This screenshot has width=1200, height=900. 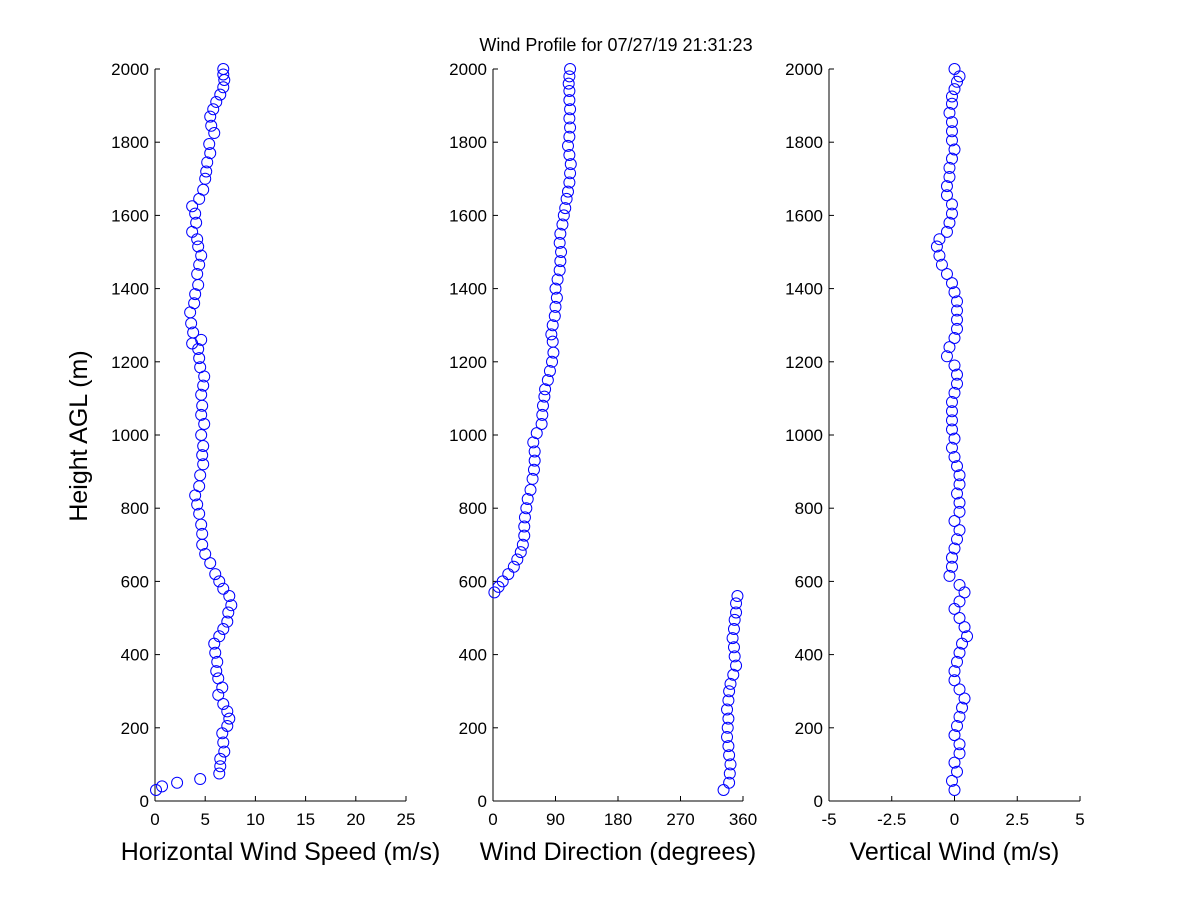 What do you see at coordinates (955, 852) in the screenshot?
I see `x-axis-label: Vertical Wind (m/s)` at bounding box center [955, 852].